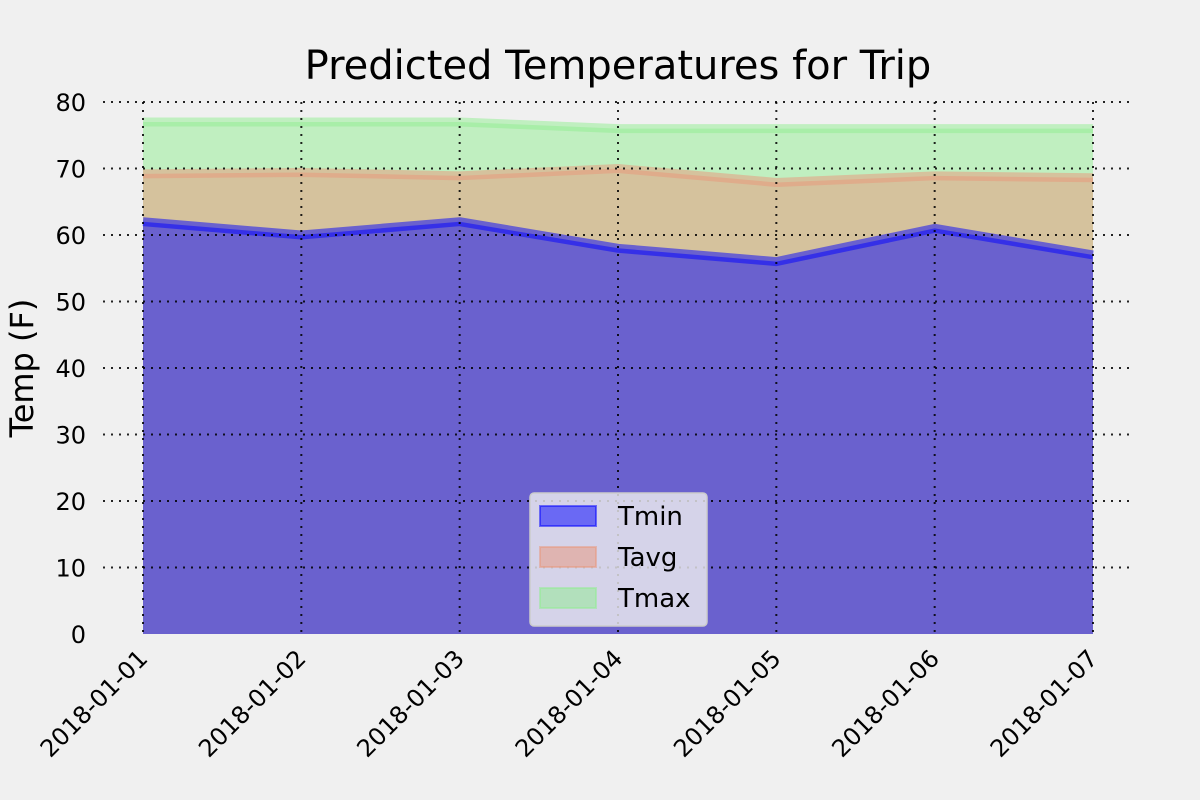  I want to click on x-tick-label: 2018-01-02, so click(252, 703).